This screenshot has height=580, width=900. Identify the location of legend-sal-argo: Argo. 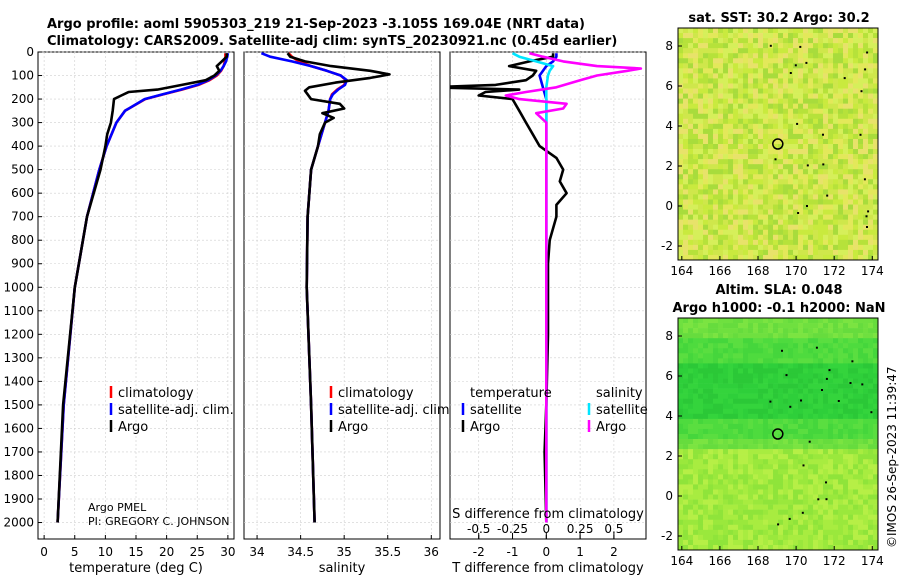
(611, 427).